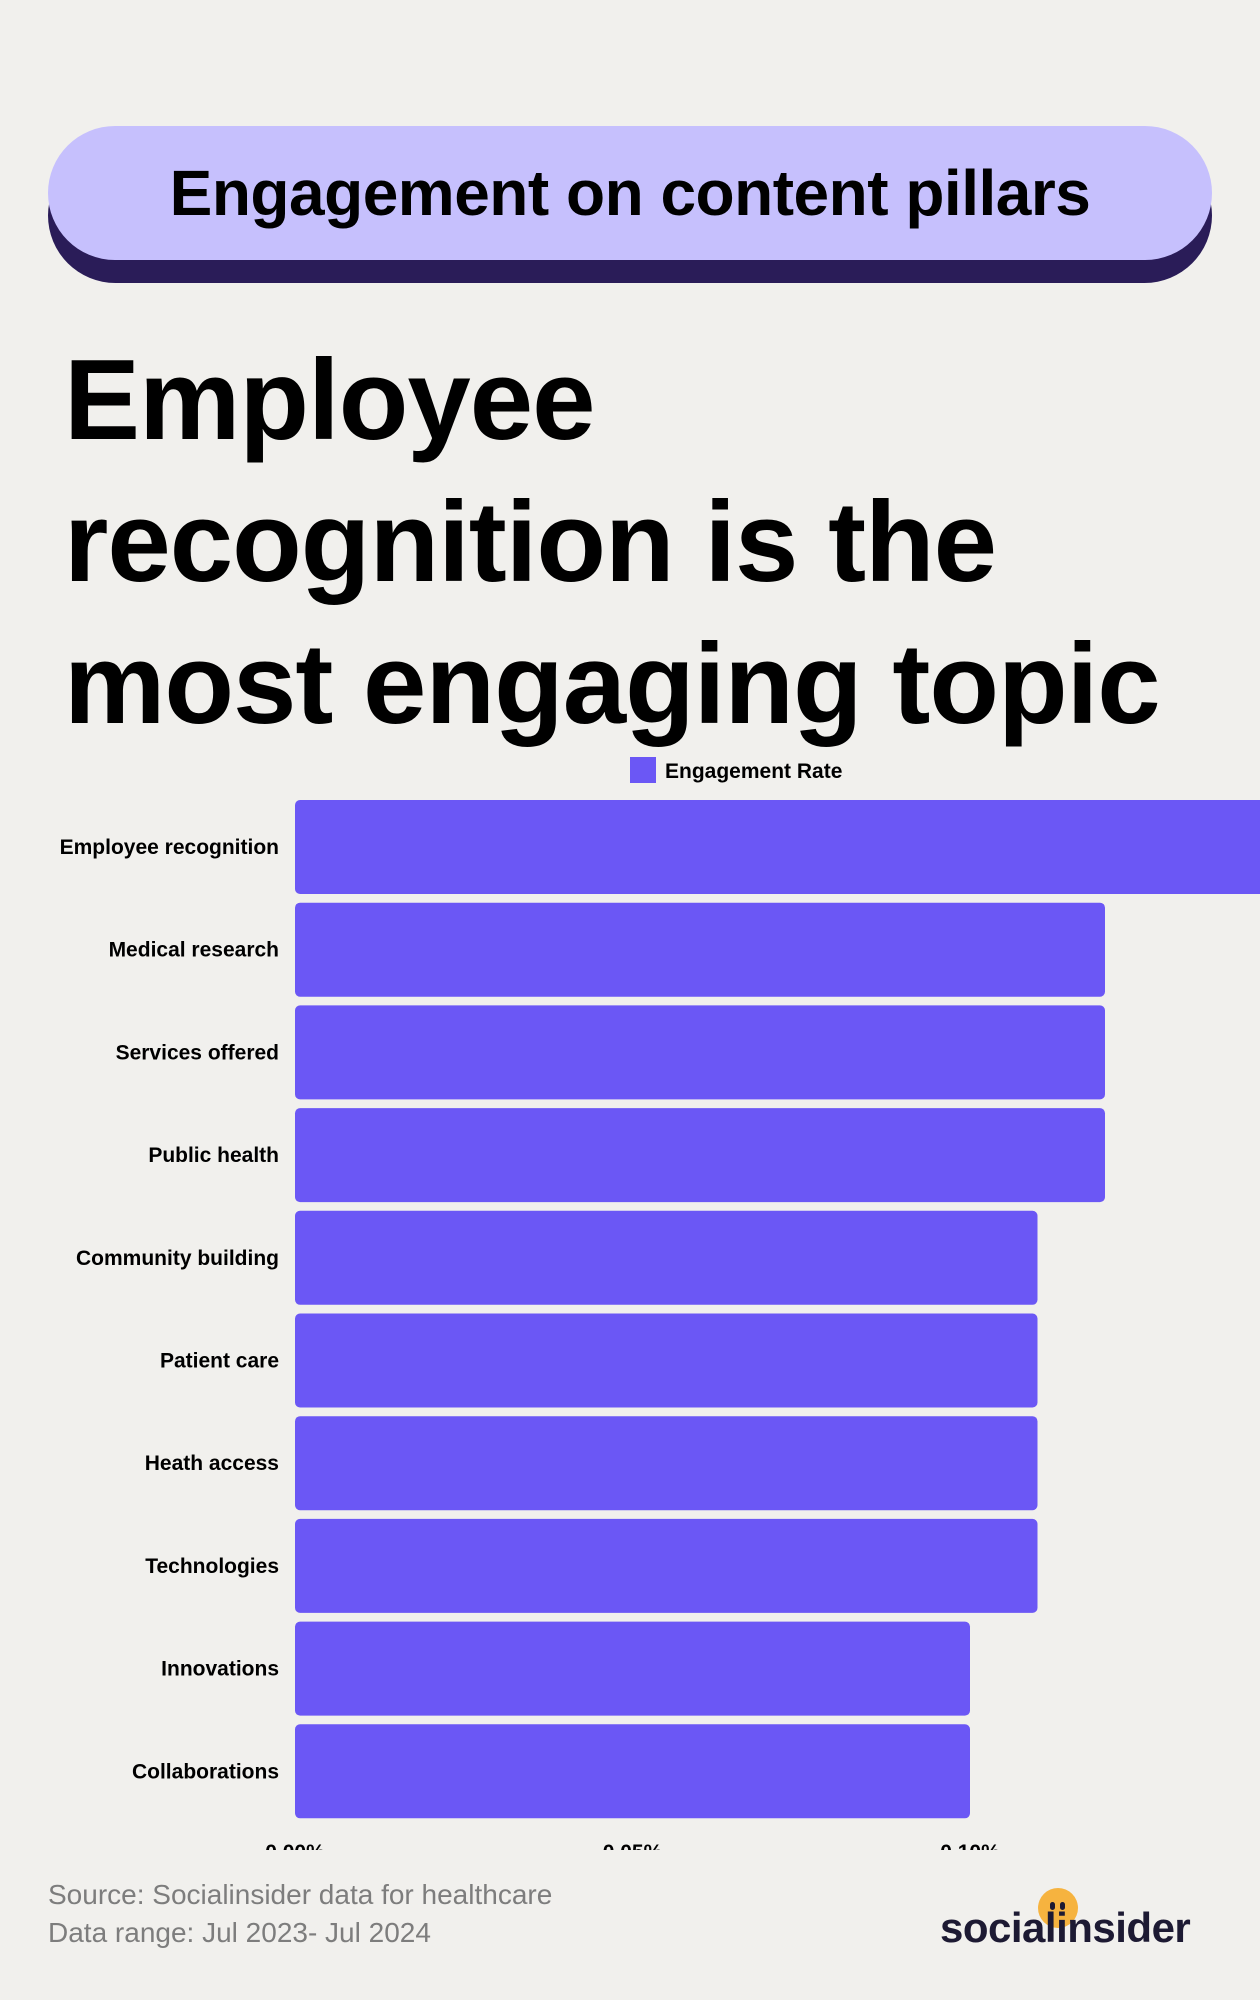 This screenshot has width=1260, height=2000. Describe the element at coordinates (239, 1932) in the screenshot. I see `date-range-line: Data range: Jul 2023- Jul 2024` at that location.